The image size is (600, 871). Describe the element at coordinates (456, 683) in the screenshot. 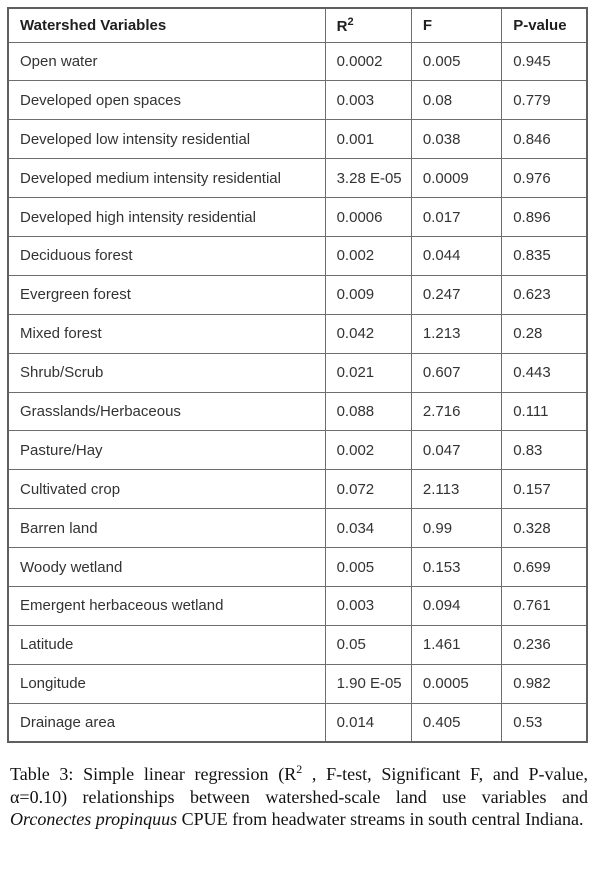

I see `value-cell: 0.0005` at that location.